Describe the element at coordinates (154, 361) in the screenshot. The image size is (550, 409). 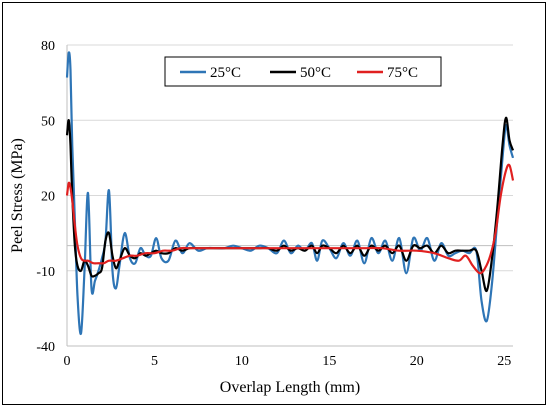
I see `x-tick-label: 5` at that location.